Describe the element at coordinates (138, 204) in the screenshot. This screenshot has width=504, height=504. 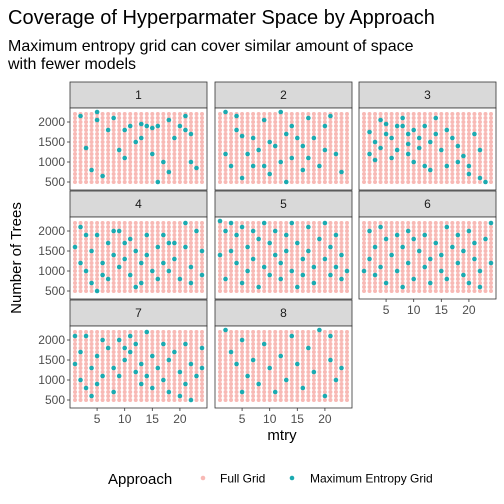
I see `facet-strip` at that location.